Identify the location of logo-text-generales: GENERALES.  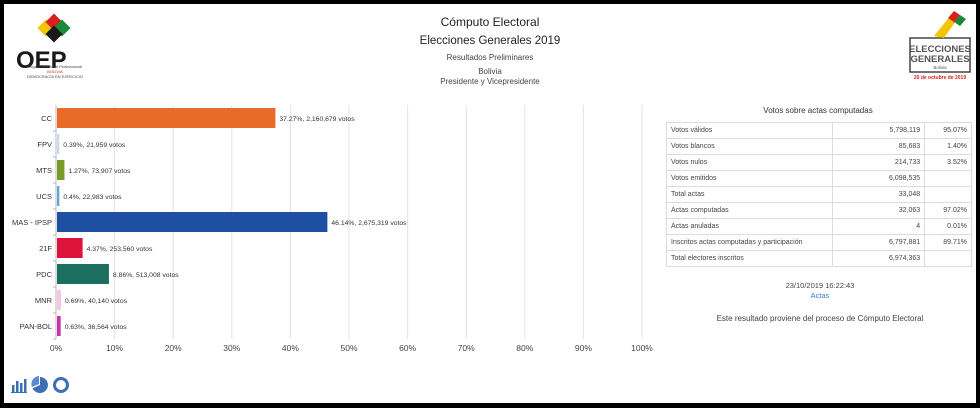
(939, 59).